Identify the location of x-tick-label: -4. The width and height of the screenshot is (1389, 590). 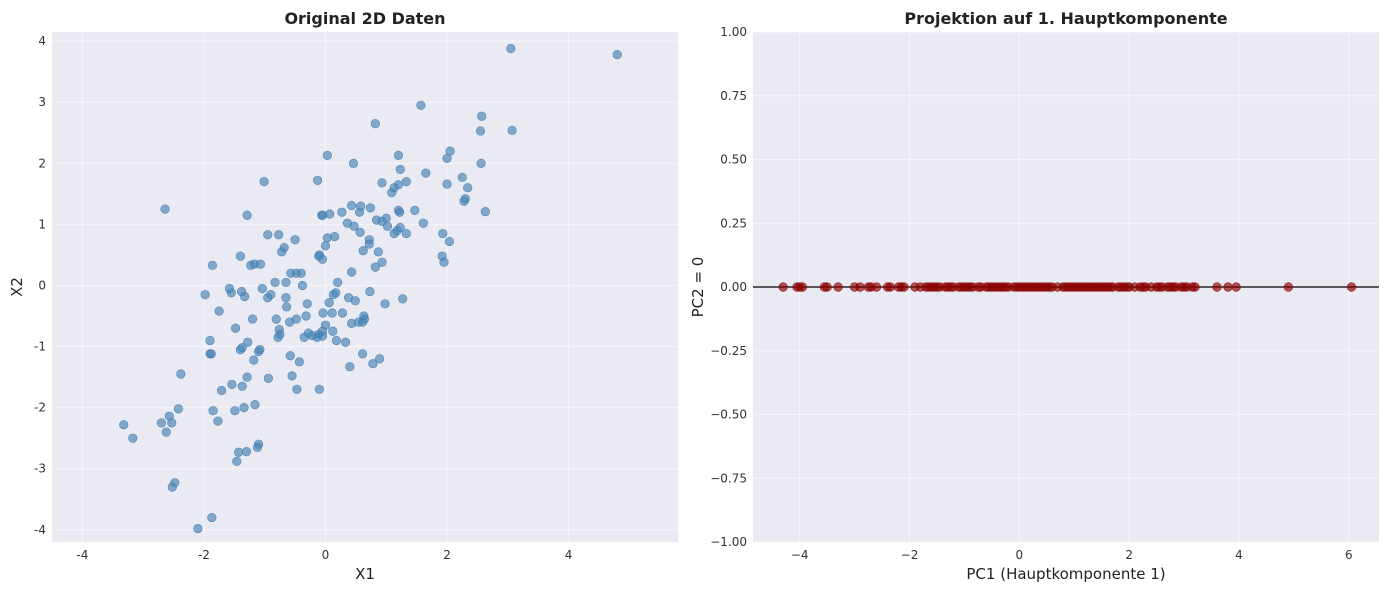
(82, 555).